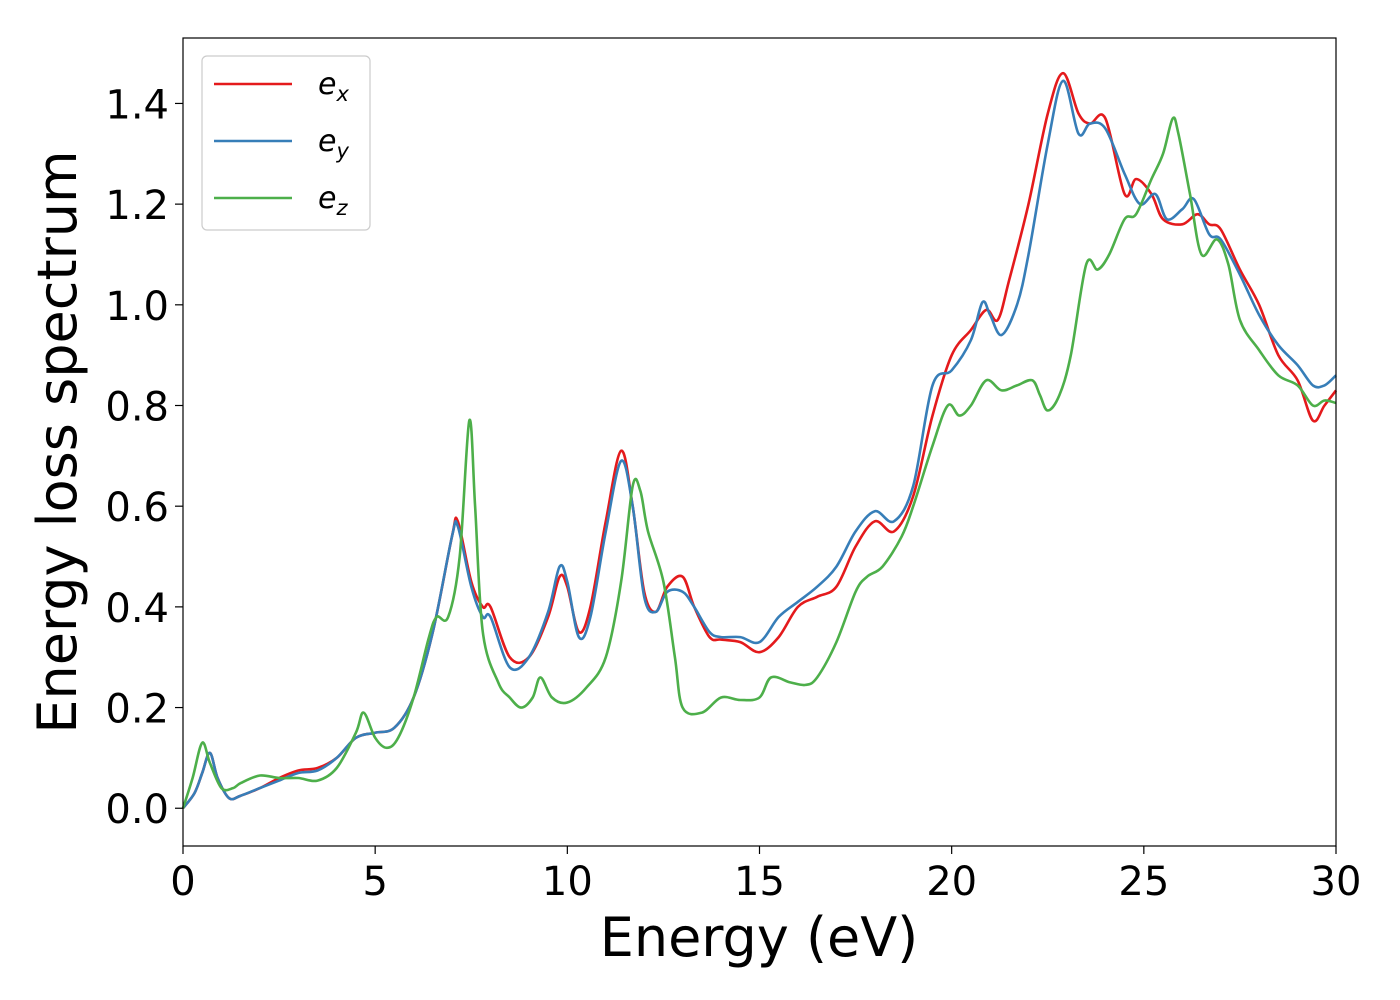 The height and width of the screenshot is (1000, 1400). I want to click on y-tick-label: 0.2, so click(137, 710).